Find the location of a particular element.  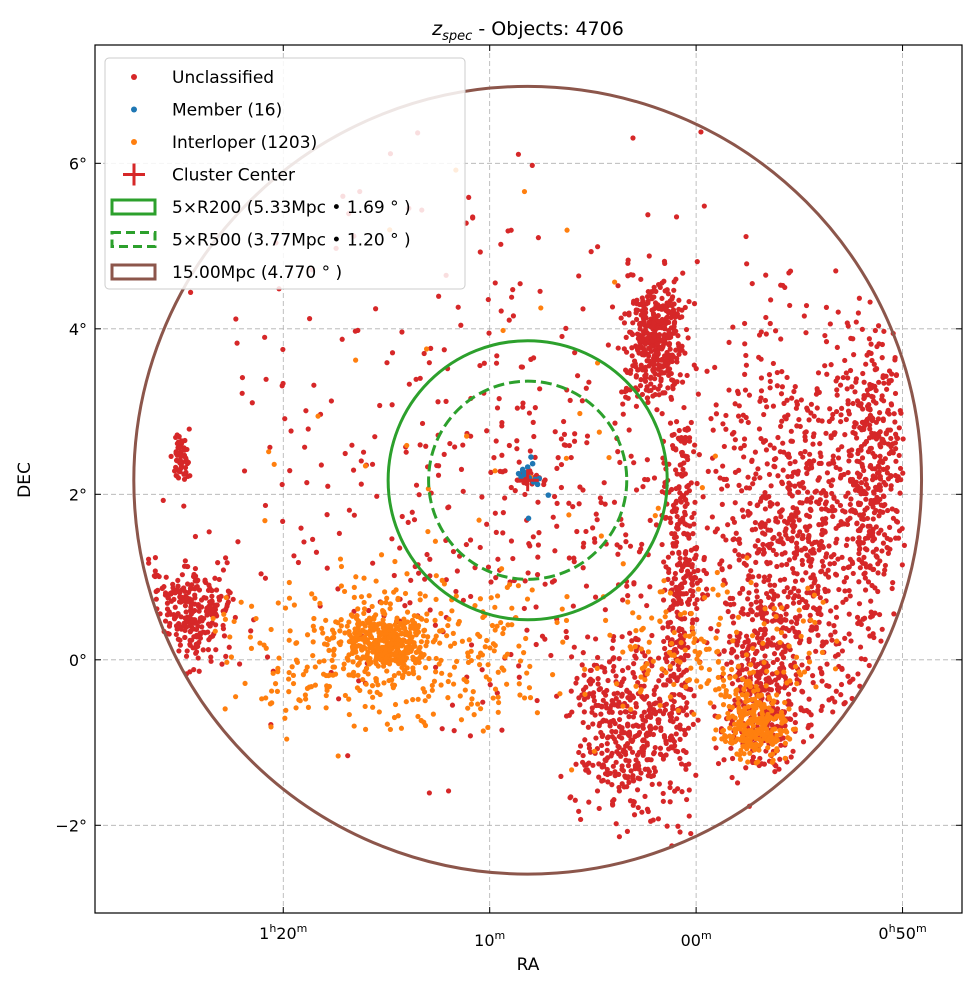

legend-marker-dot is located at coordinates (134, 142).